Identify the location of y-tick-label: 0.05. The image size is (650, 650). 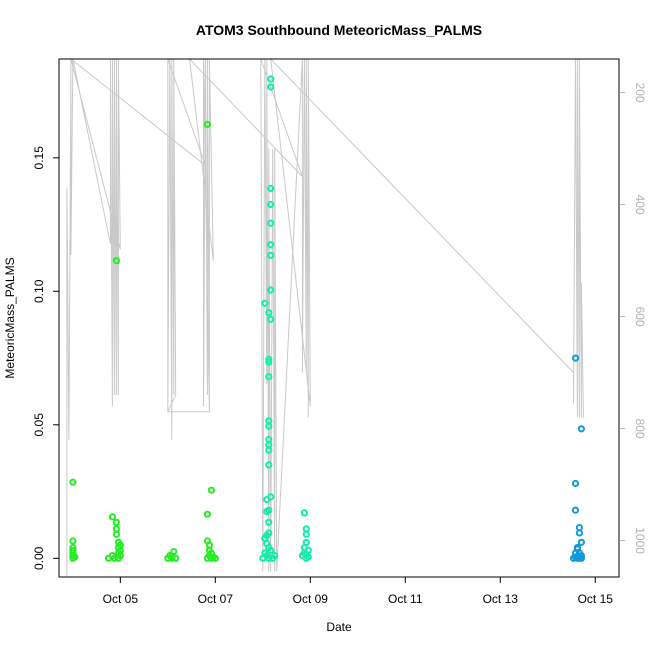
(39, 425).